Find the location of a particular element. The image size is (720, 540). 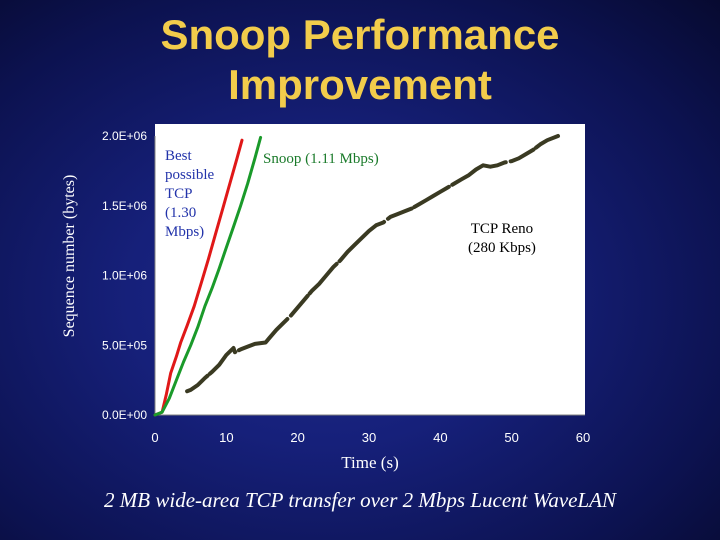

series-best-tcp-line is located at coordinates (198, 277).